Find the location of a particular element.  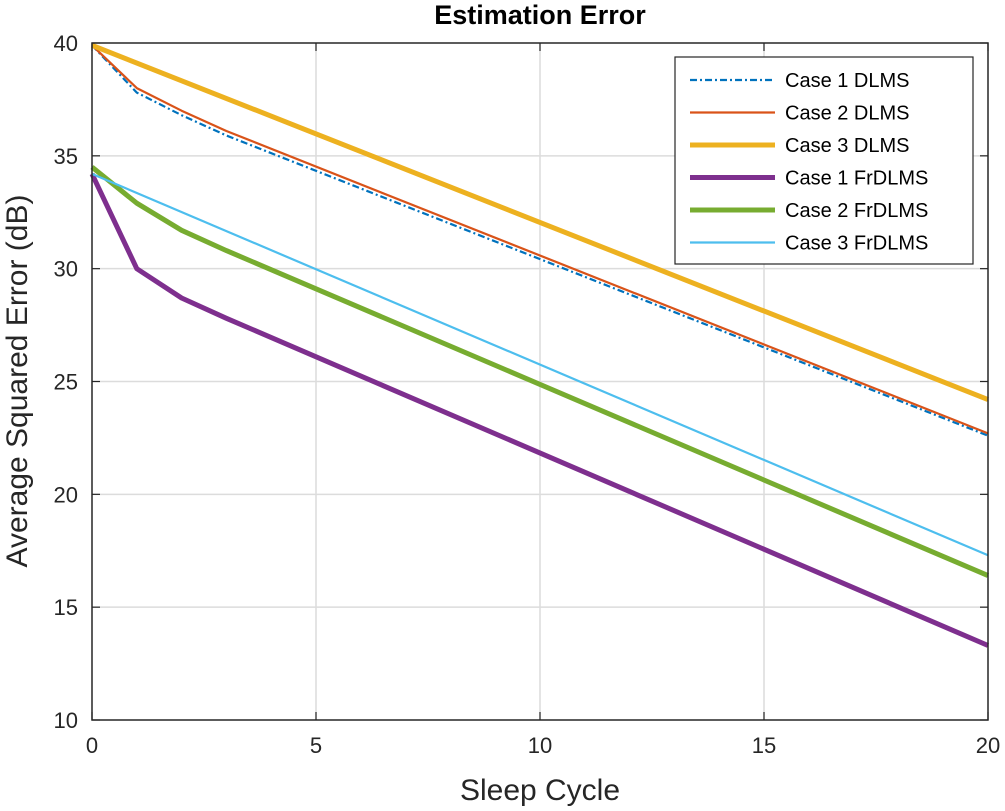

y-tick-label: 25 is located at coordinates (66, 382).